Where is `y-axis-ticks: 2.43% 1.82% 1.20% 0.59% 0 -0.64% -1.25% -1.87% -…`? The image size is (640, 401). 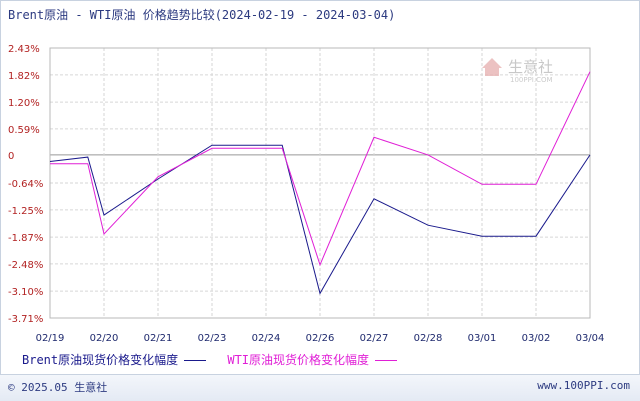 y-axis-ticks: 2.43% 1.82% 1.20% 0.59% 0 -0.64% -1.25% -1.87% -… is located at coordinates (25, 184).